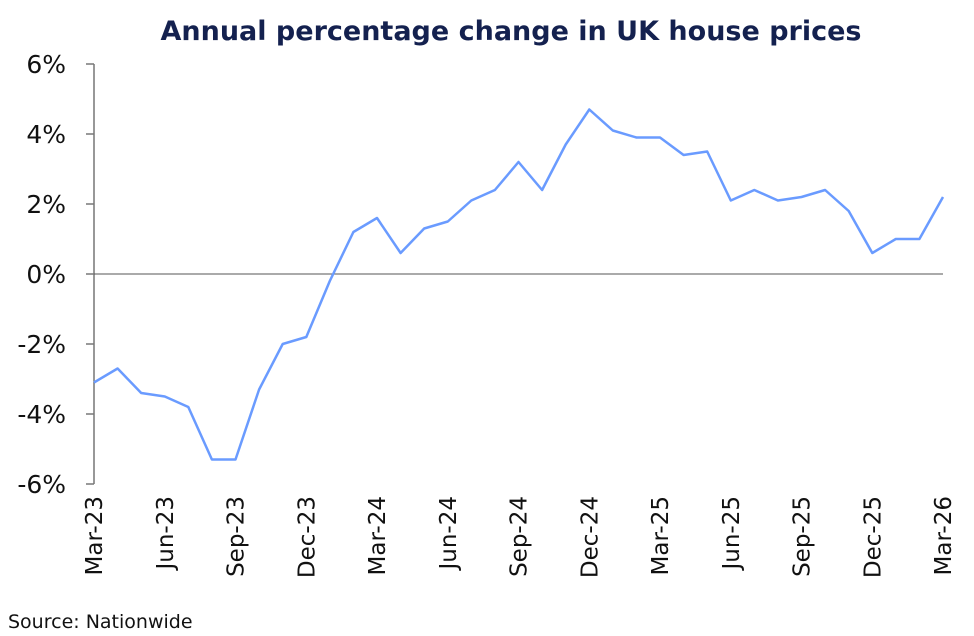 The image size is (974, 636). I want to click on x-tick-label: Mar-24, so click(378, 536).